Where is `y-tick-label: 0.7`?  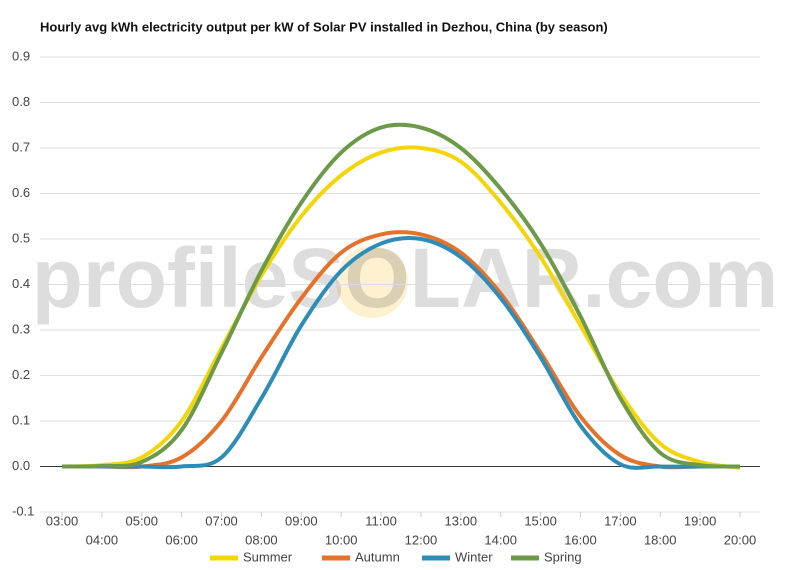 y-tick-label: 0.7 is located at coordinates (21, 146).